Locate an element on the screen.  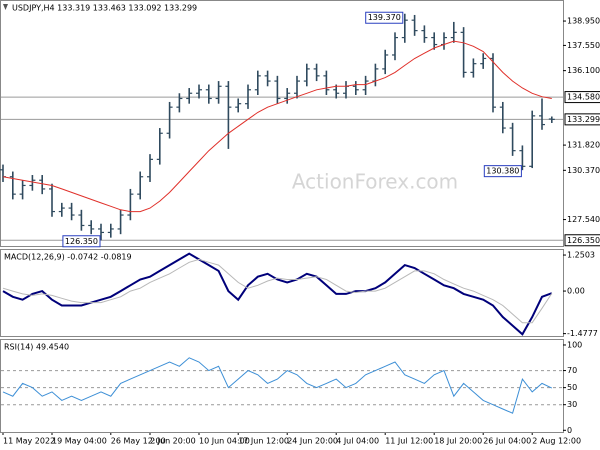
y-tick-label: 0.00 is located at coordinates (576, 291).